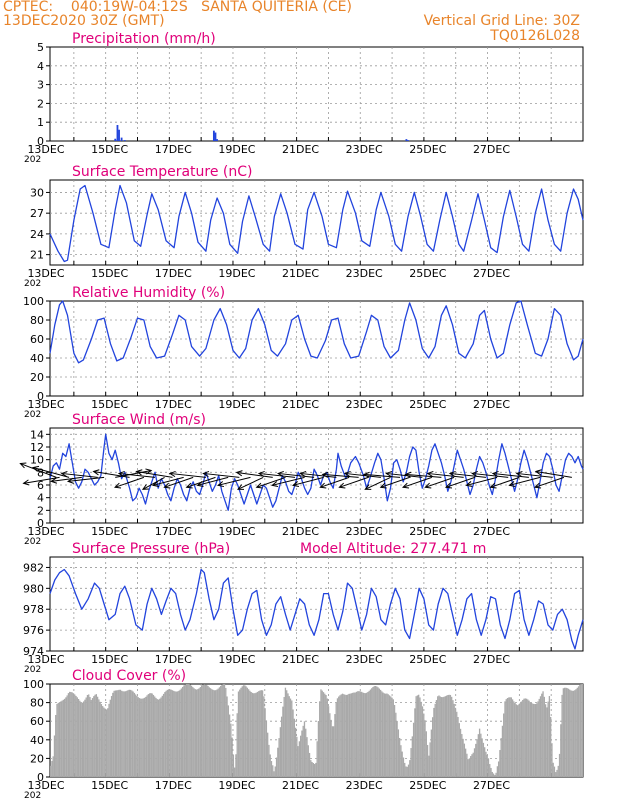 The image size is (618, 800). What do you see at coordinates (33, 684) in the screenshot?
I see `y-tick-label: 100` at bounding box center [33, 684].